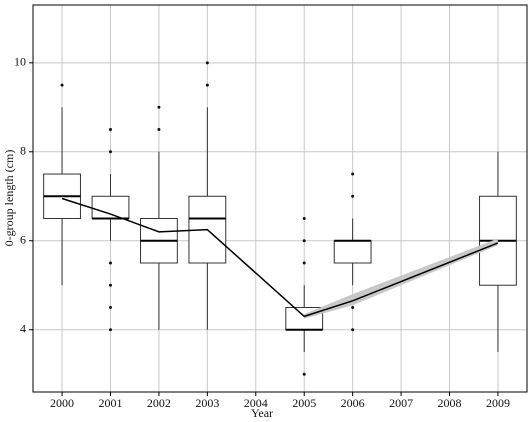 The image size is (529, 422). Describe the element at coordinates (207, 403) in the screenshot. I see `x-tick-label: 2003` at that location.